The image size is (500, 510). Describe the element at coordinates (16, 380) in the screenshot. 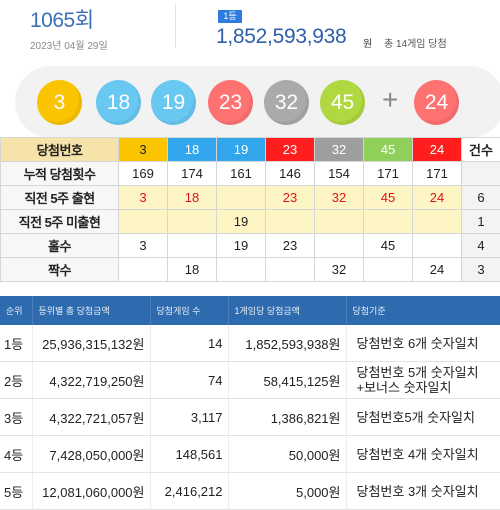

I see `prize-rank: 2등` at that location.